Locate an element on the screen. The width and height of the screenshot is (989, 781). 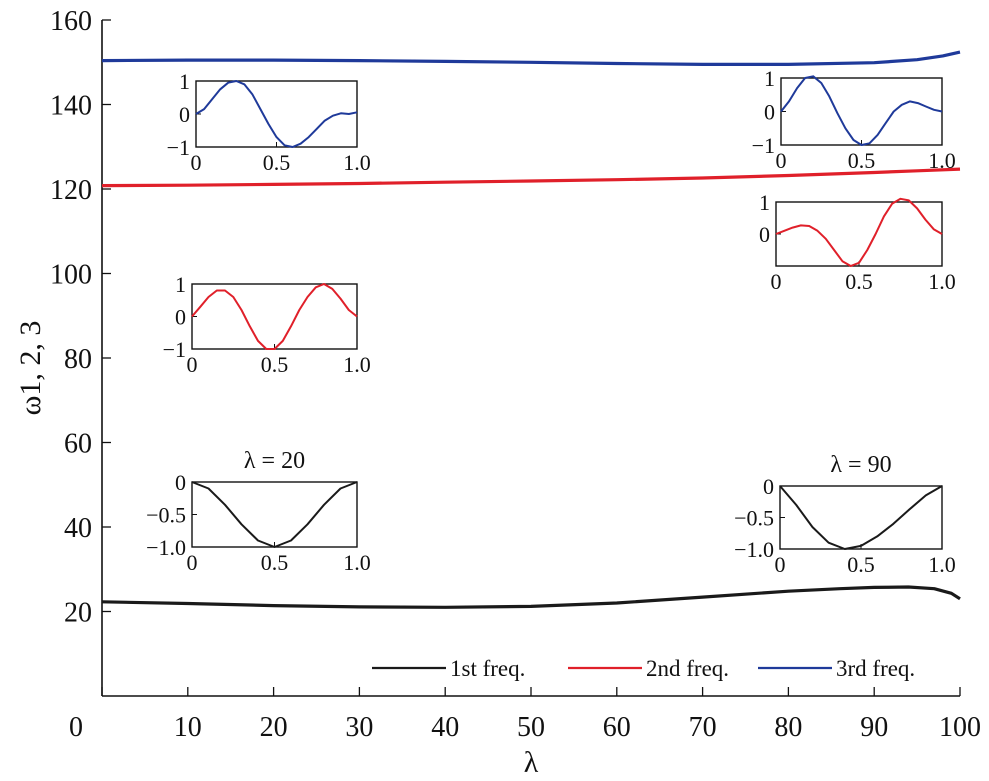
inset-title: λ = 20 is located at coordinates (274, 461).